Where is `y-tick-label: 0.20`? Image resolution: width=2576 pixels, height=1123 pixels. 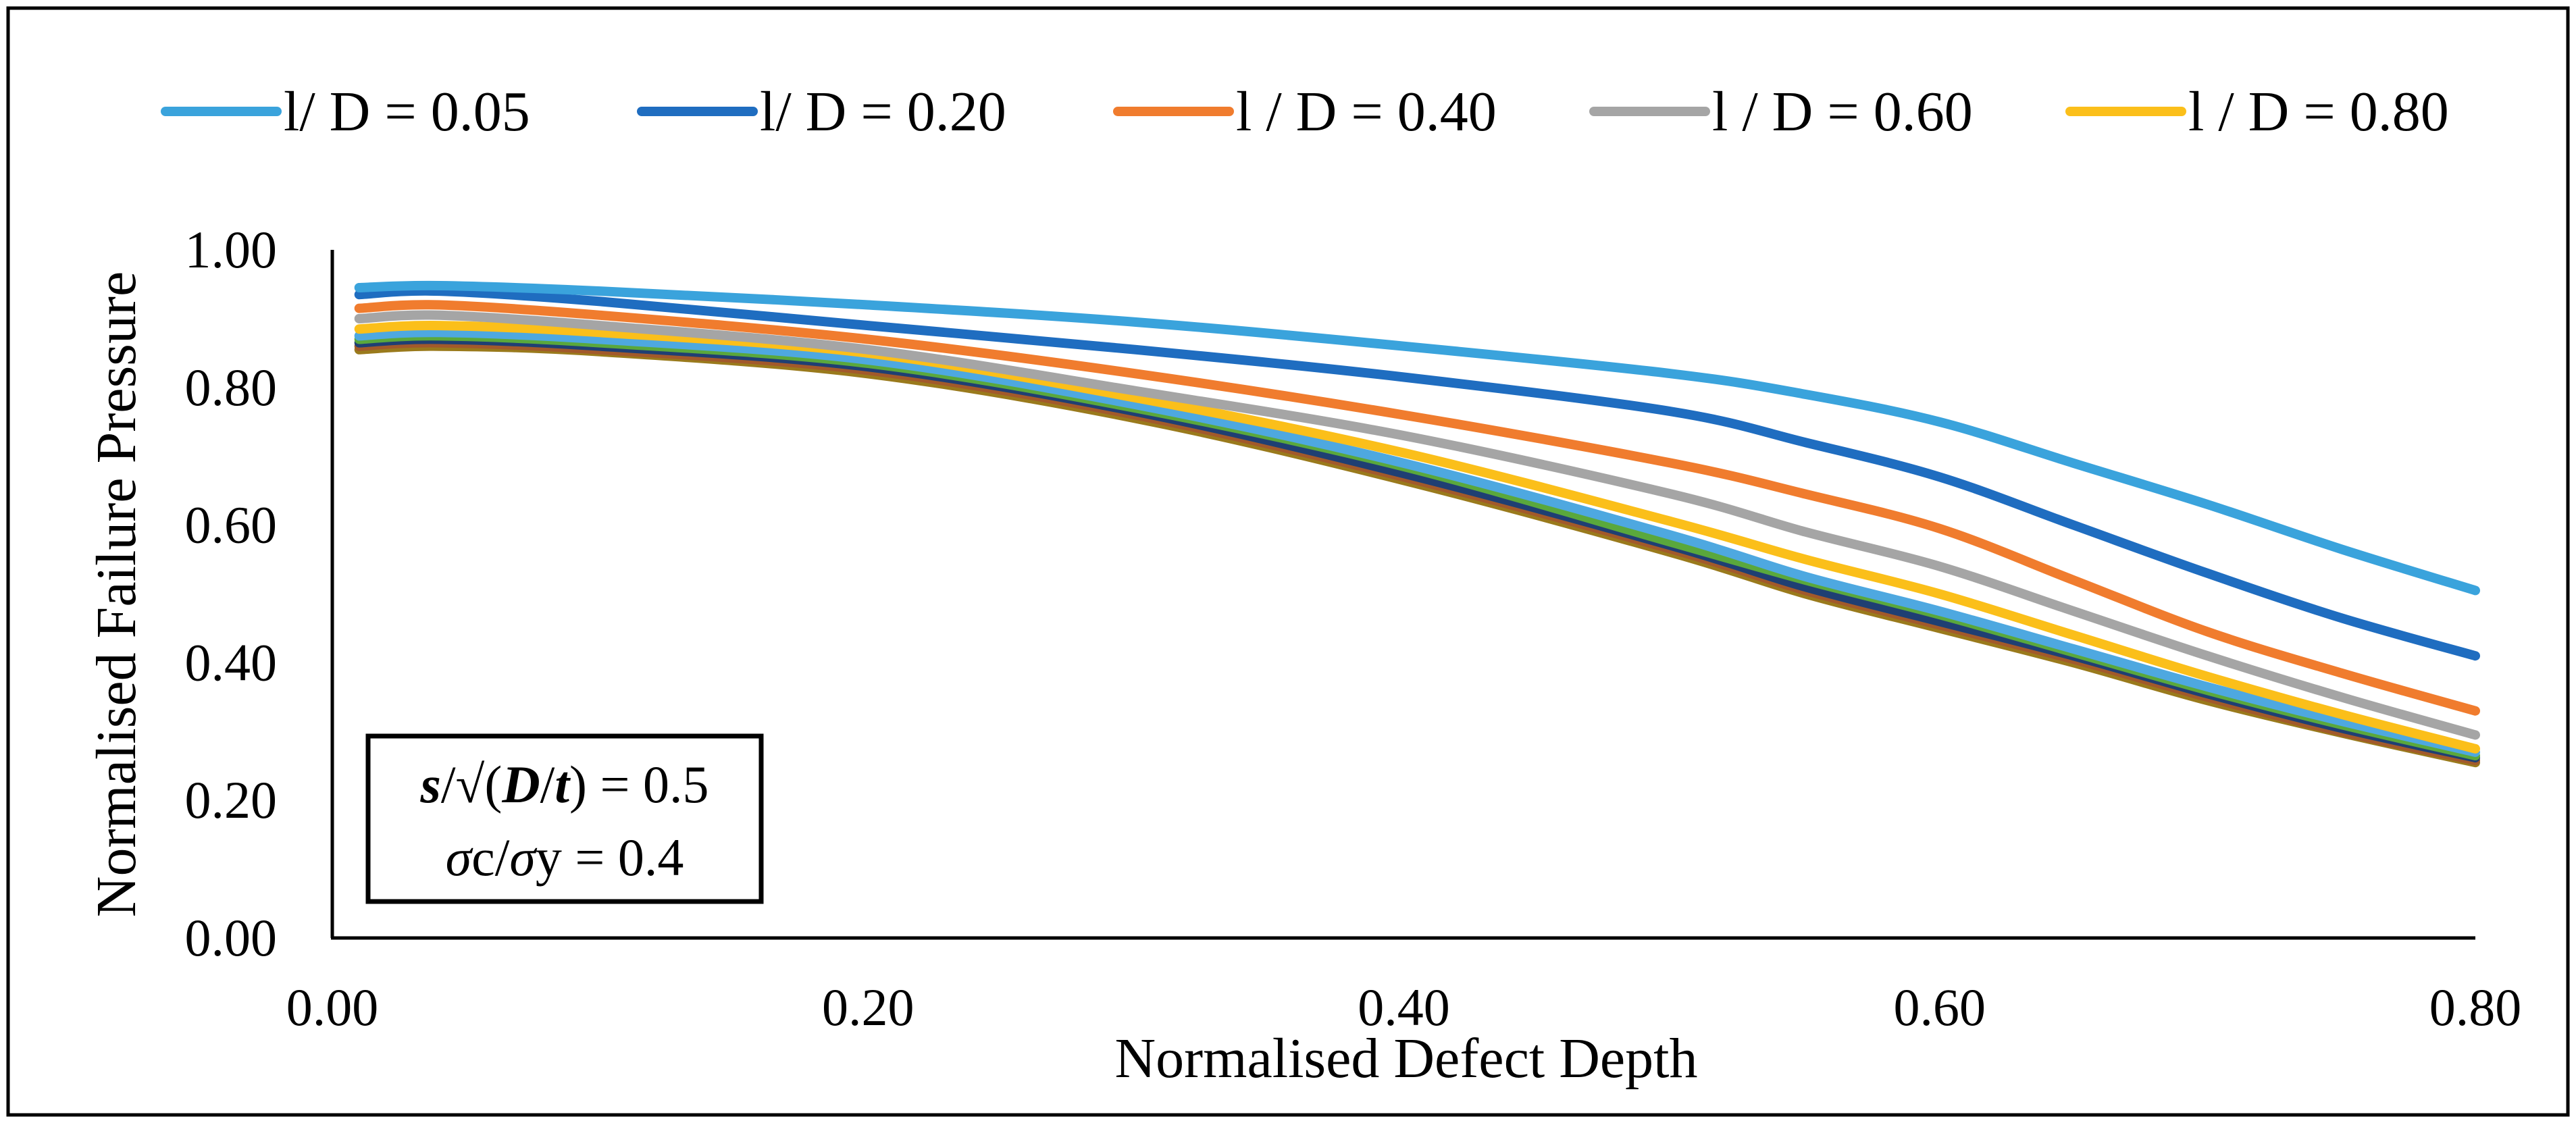
y-tick-label: 0.20 is located at coordinates (231, 800).